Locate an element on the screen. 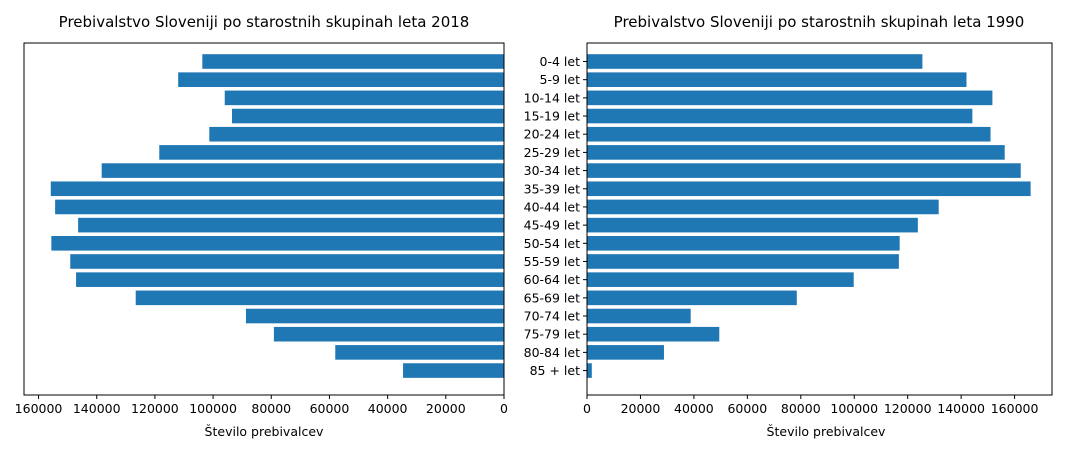  age-group-label: 15-19 let is located at coordinates (552, 116).